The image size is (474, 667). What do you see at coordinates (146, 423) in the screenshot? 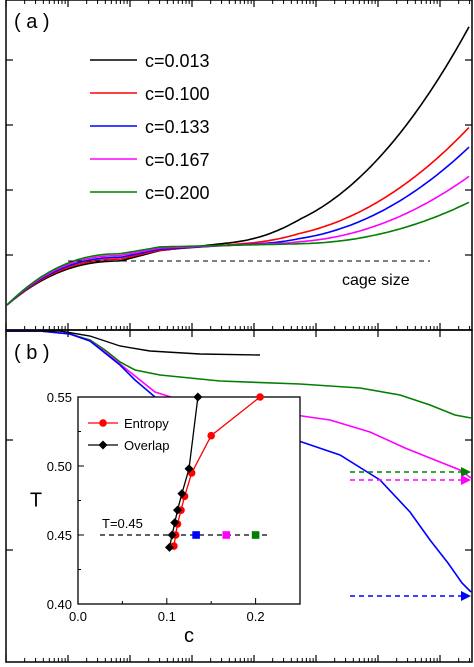
I see `inset-legend-label: Entropy` at bounding box center [146, 423].